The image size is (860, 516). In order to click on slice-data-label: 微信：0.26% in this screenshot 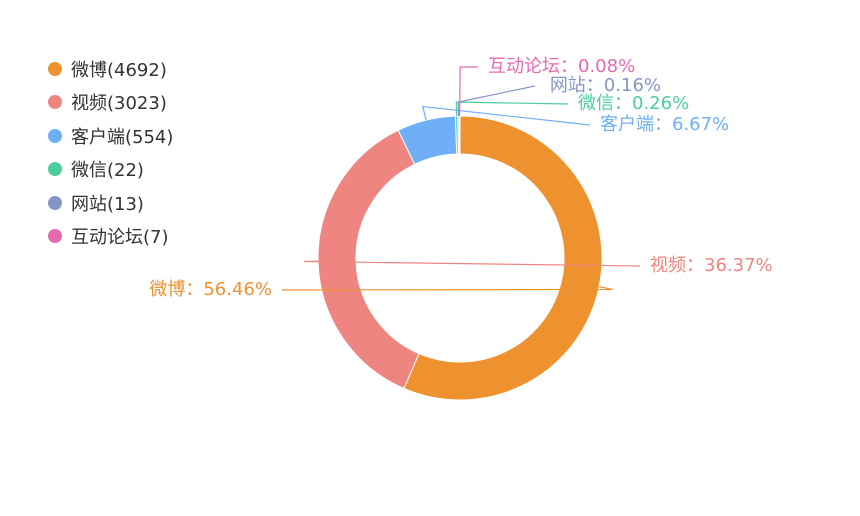, I will do `click(633, 103)`.